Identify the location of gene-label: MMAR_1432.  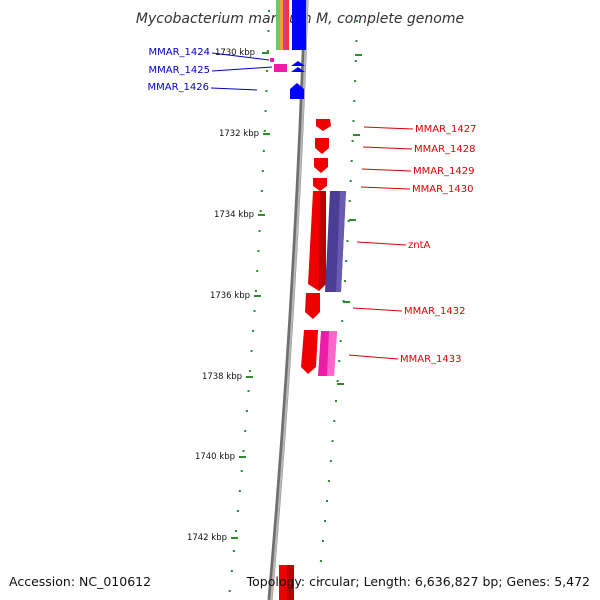
(435, 311).